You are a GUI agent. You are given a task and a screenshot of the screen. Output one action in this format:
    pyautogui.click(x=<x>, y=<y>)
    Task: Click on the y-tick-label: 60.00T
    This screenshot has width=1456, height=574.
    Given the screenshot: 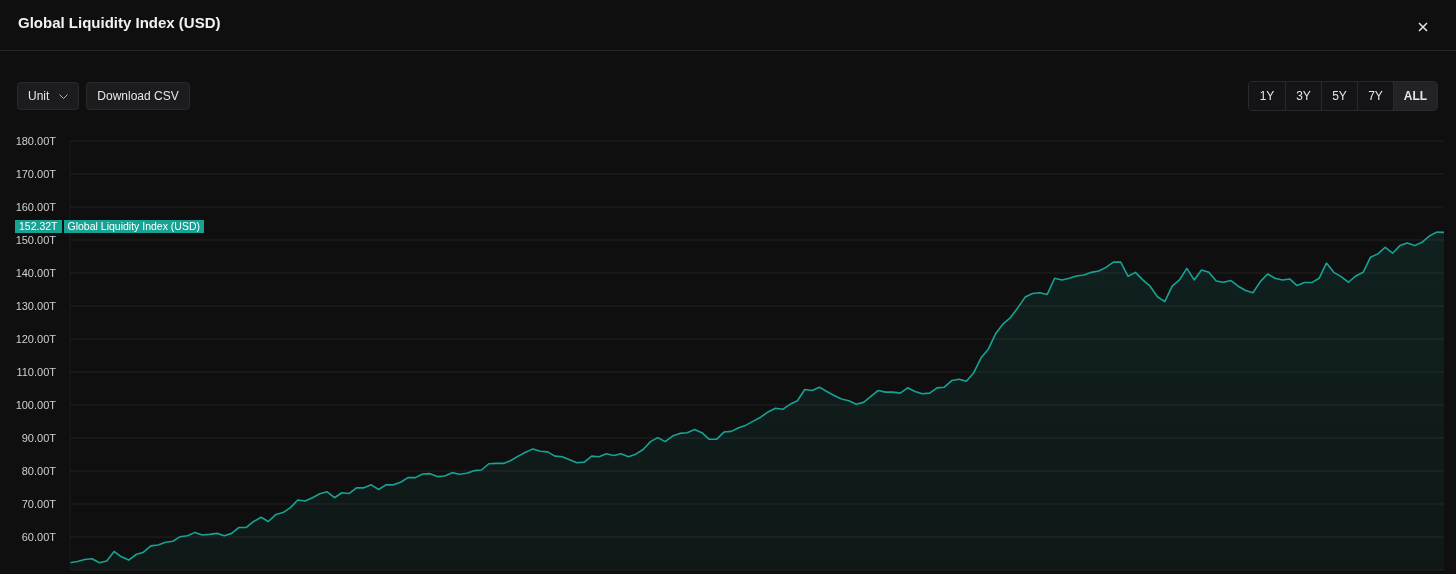 What is the action you would take?
    pyautogui.click(x=39, y=536)
    